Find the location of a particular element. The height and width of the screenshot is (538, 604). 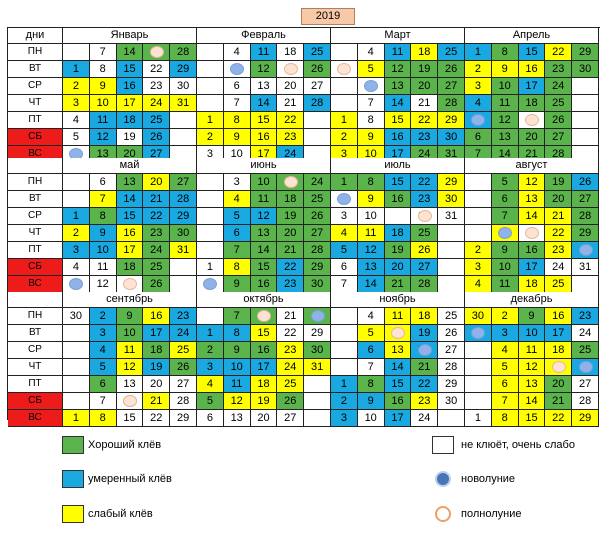

day-cell: 8 is located at coordinates (237, 267).